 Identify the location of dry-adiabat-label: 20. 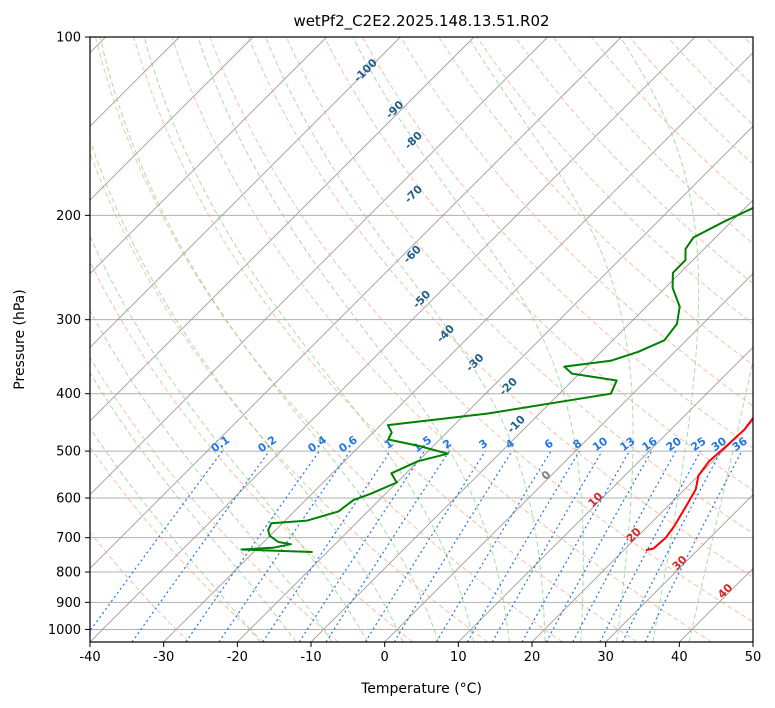
(634, 535).